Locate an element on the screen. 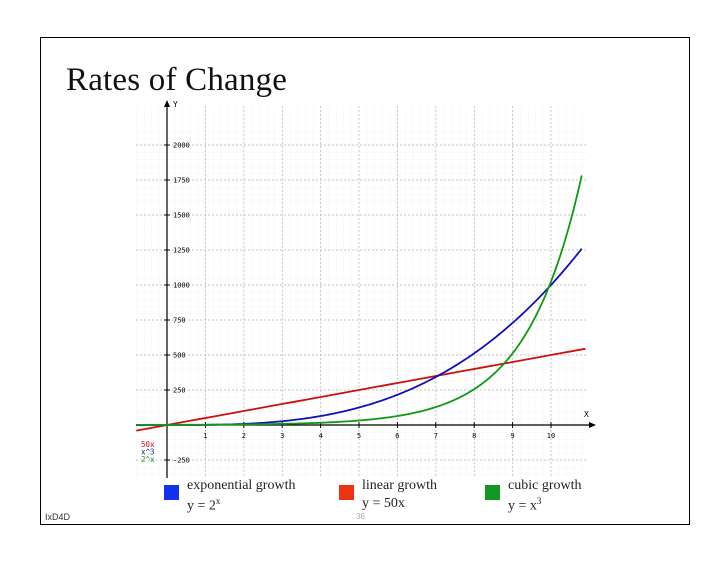 The height and width of the screenshot is (563, 728). x-tick-label: 2 is located at coordinates (244, 436).